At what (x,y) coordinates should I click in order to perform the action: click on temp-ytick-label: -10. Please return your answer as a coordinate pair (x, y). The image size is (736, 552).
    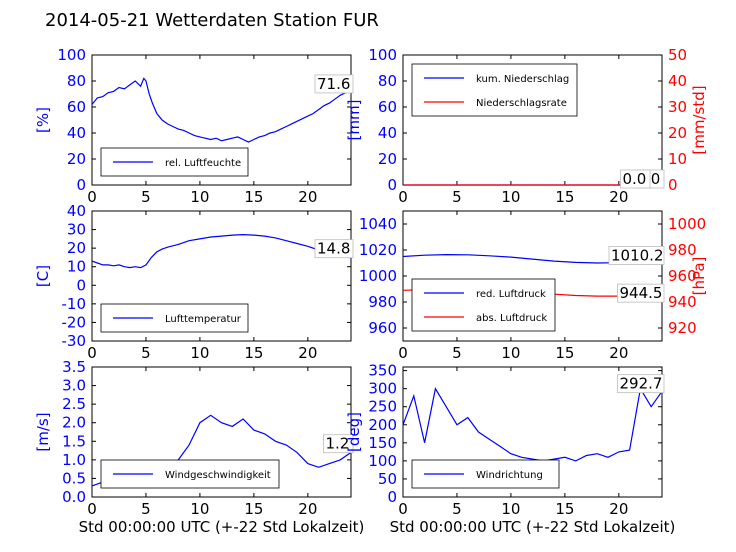
    Looking at the image, I should click on (74, 304).